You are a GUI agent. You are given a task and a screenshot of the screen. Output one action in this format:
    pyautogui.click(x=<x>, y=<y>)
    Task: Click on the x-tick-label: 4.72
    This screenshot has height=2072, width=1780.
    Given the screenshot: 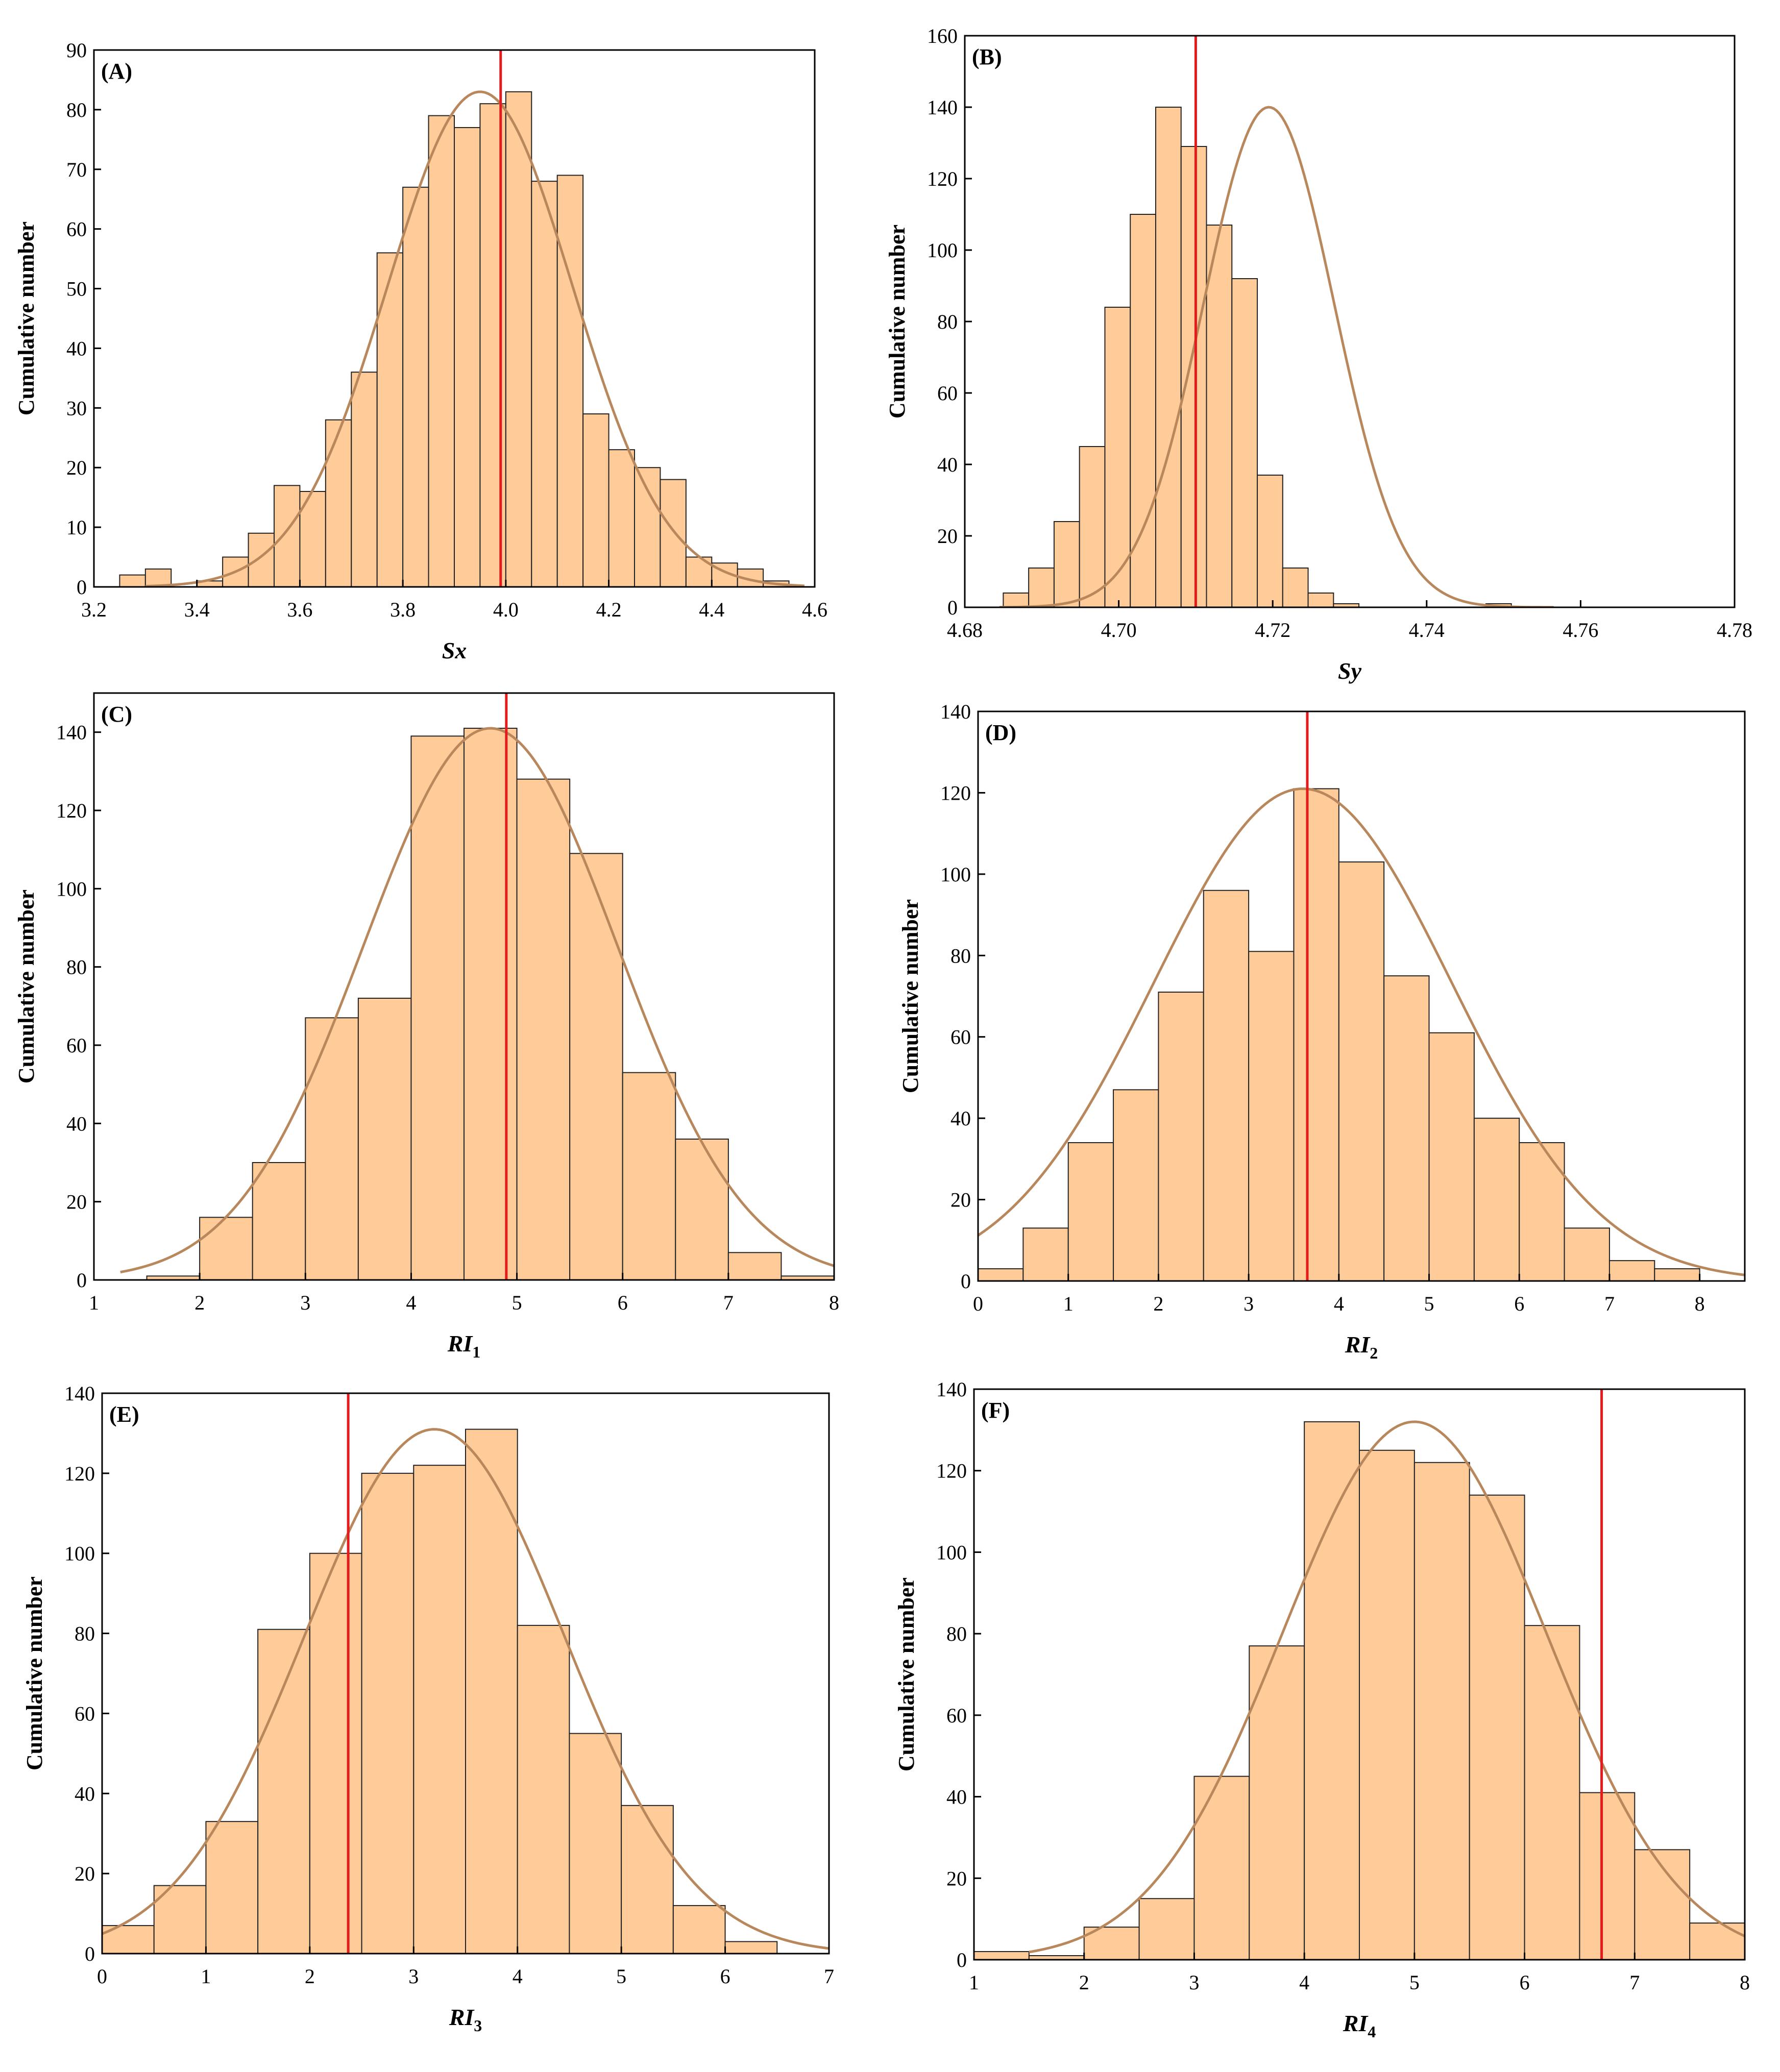 What is the action you would take?
    pyautogui.click(x=1272, y=630)
    